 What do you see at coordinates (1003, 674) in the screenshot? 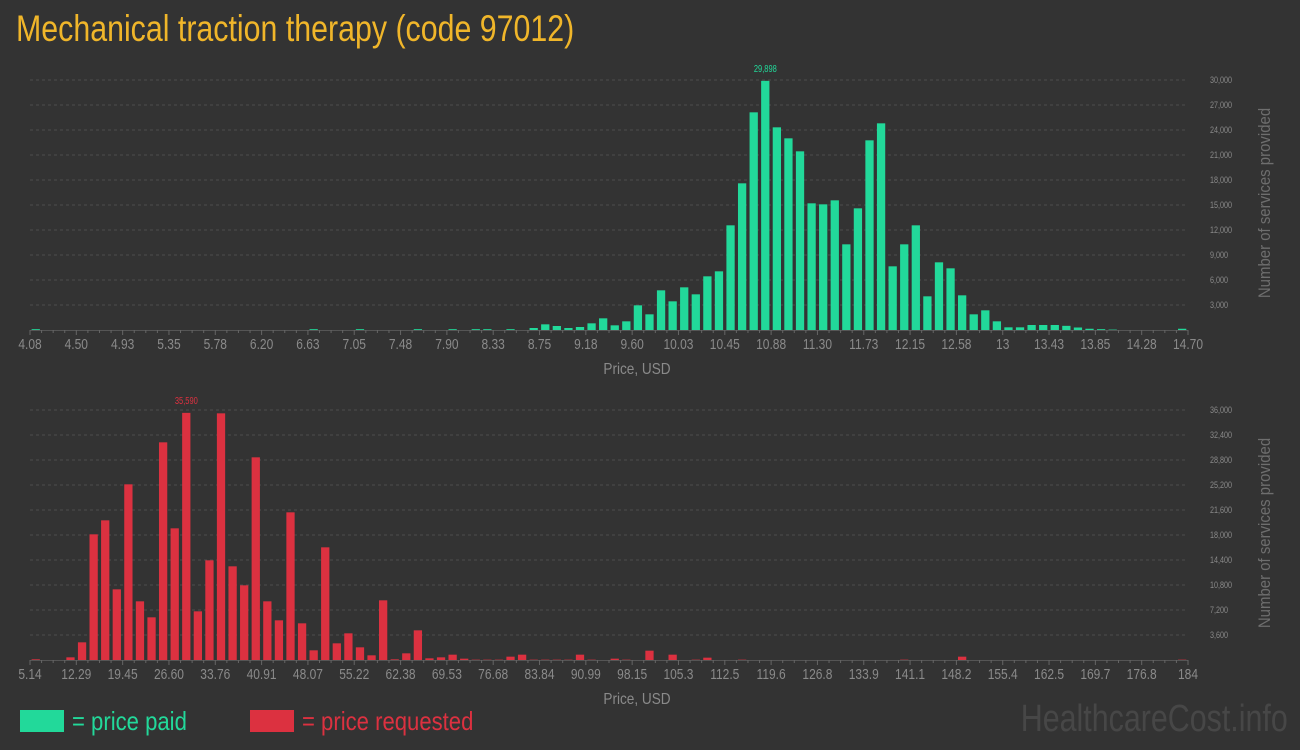
I see `x-tick-label: 155.4` at bounding box center [1003, 674].